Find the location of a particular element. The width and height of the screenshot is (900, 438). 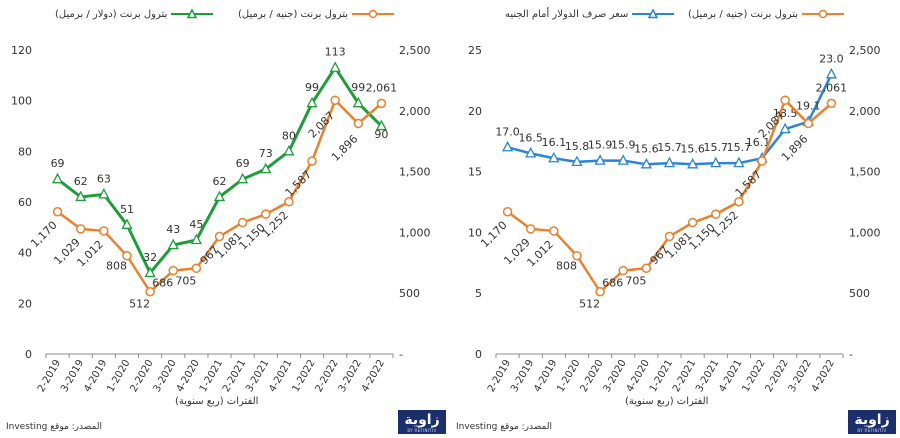

y-left-tick-label: 10 is located at coordinates (475, 232).